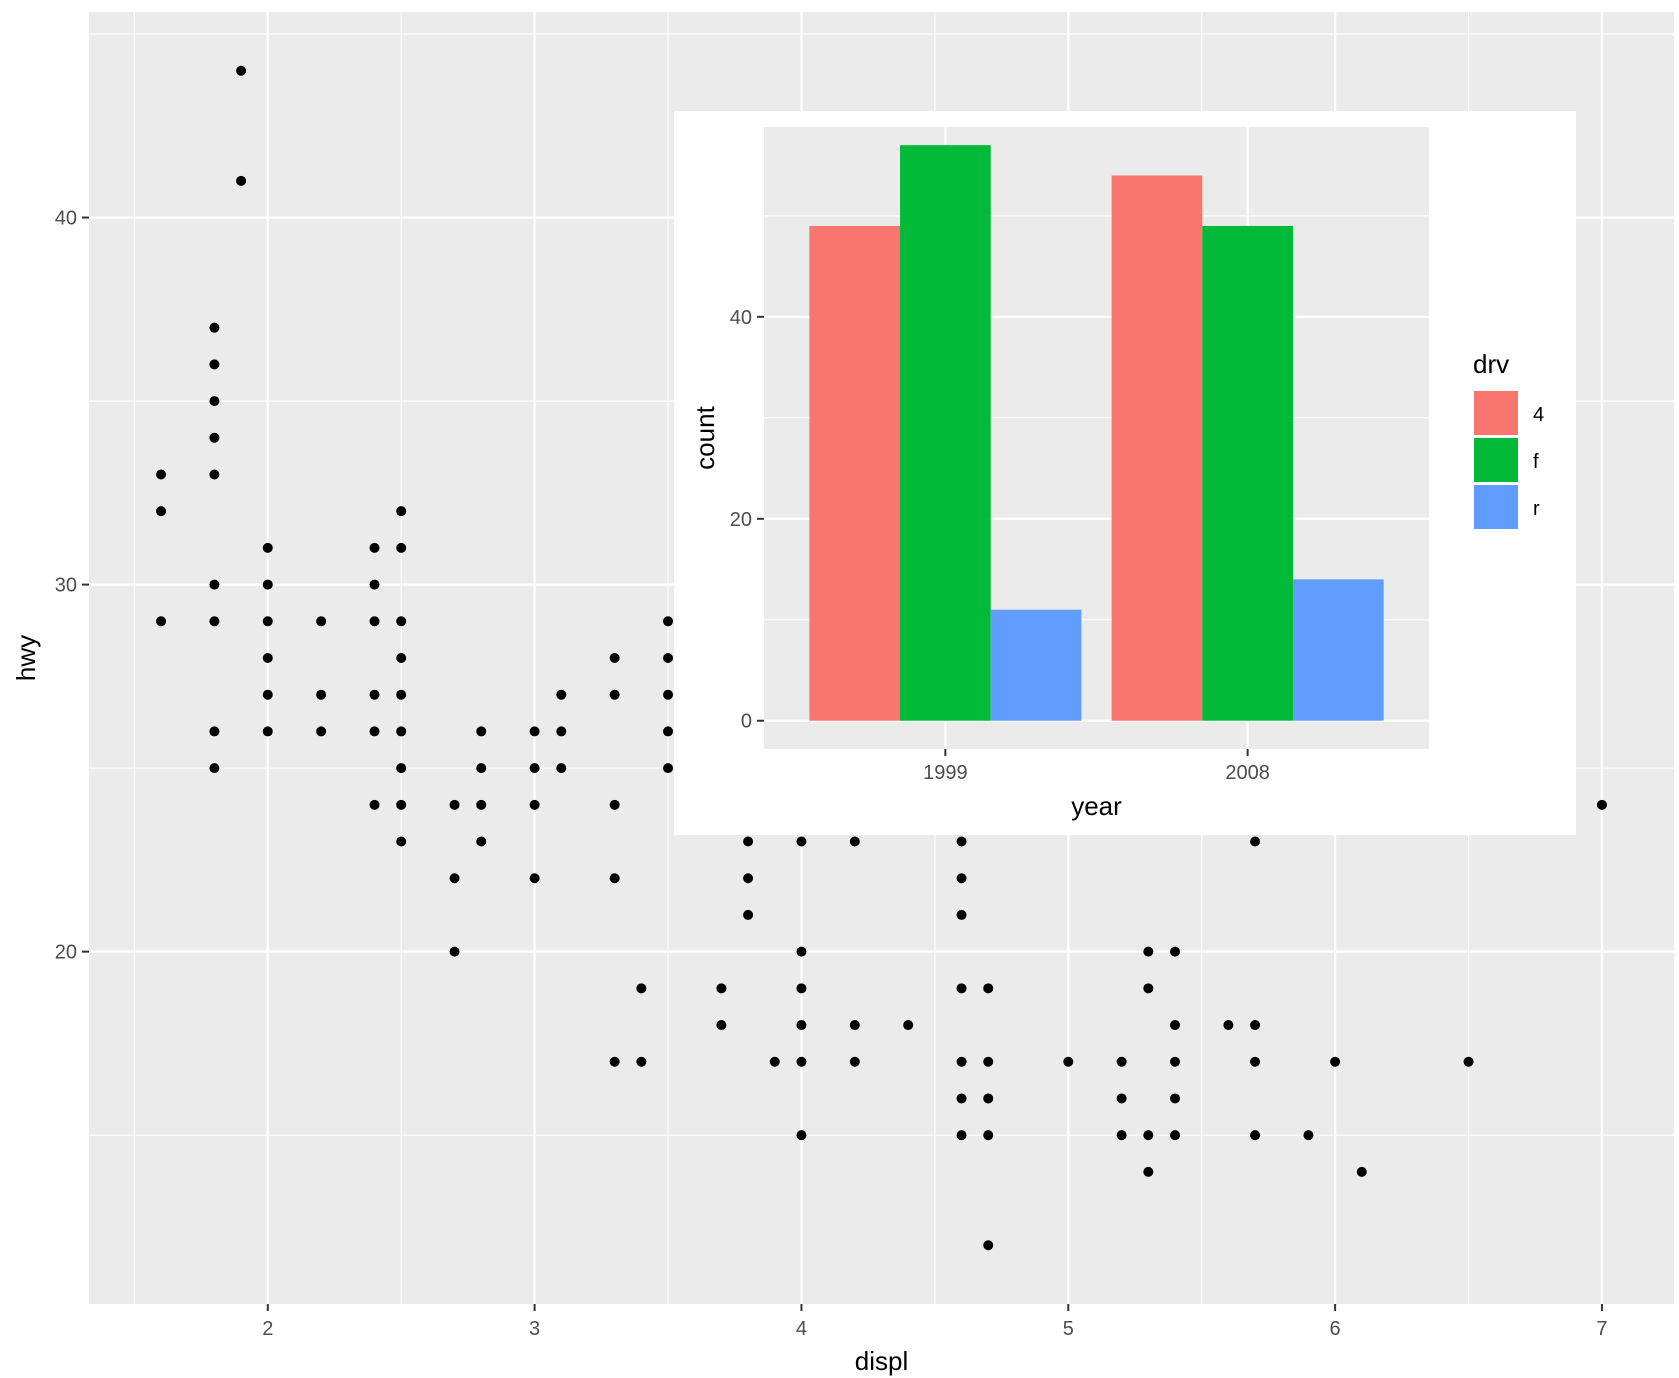 The height and width of the screenshot is (1378, 1679). Describe the element at coordinates (746, 722) in the screenshot. I see `inset-y-tick-label: 0` at that location.